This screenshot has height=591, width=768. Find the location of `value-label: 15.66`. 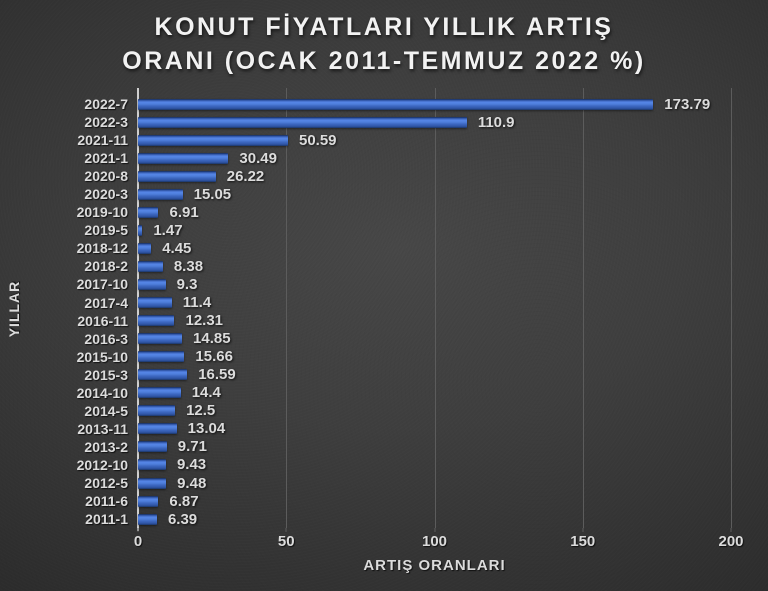

value-label: 15.66 is located at coordinates (214, 357).